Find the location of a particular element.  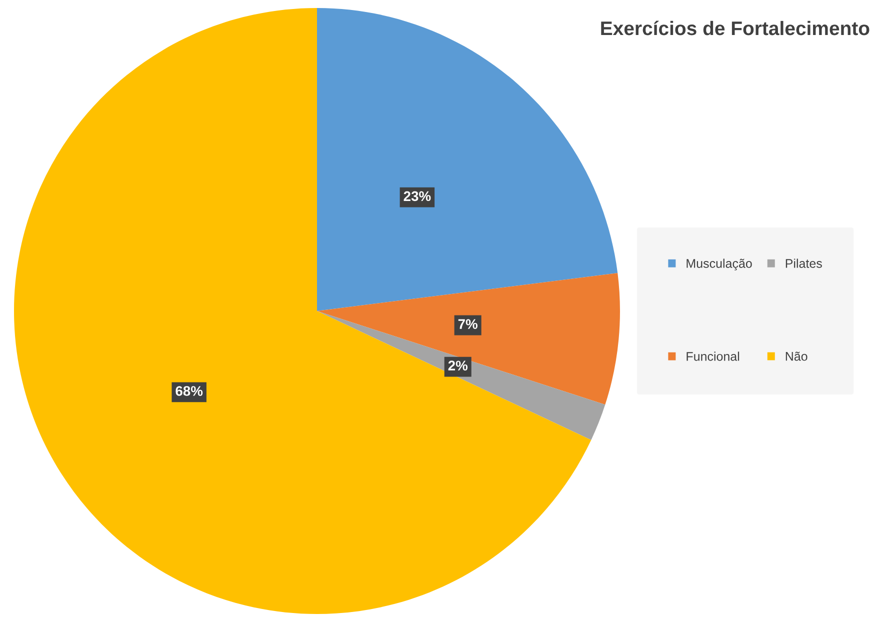

data-label: 7% is located at coordinates (468, 324).